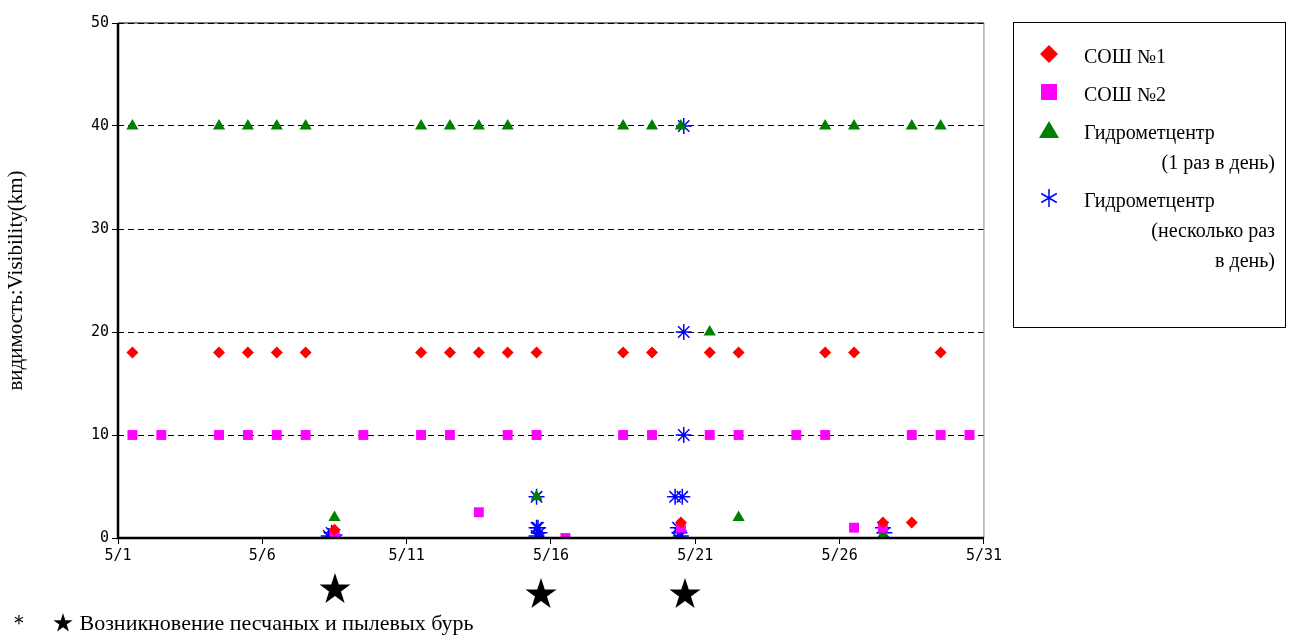 The height and width of the screenshot is (637, 1290). What do you see at coordinates (99, 227) in the screenshot?
I see `y-tick-label: 30` at bounding box center [99, 227].